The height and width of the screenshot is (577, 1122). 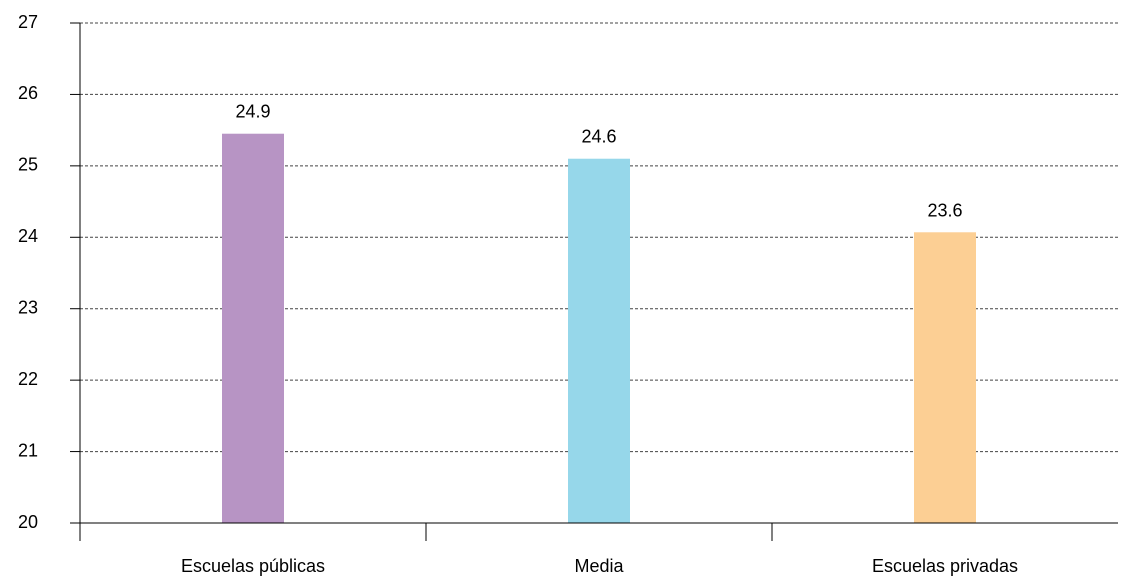 I want to click on category-label: Media, so click(x=599, y=566).